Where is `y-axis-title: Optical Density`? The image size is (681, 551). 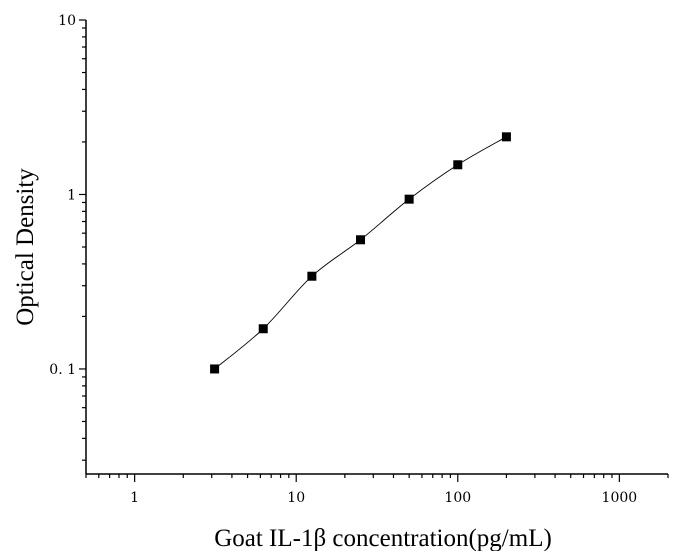 y-axis-title: Optical Density is located at coordinates (25, 247).